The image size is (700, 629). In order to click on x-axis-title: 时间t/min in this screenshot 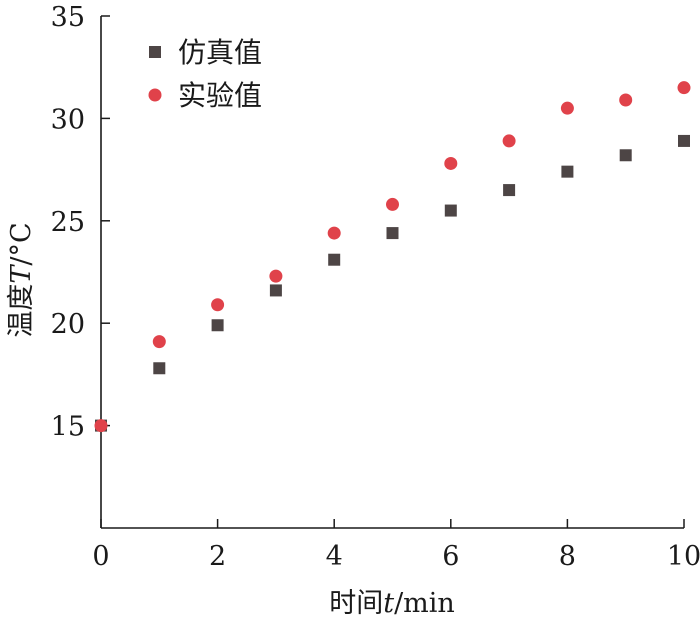, I will do `click(392, 603)`.